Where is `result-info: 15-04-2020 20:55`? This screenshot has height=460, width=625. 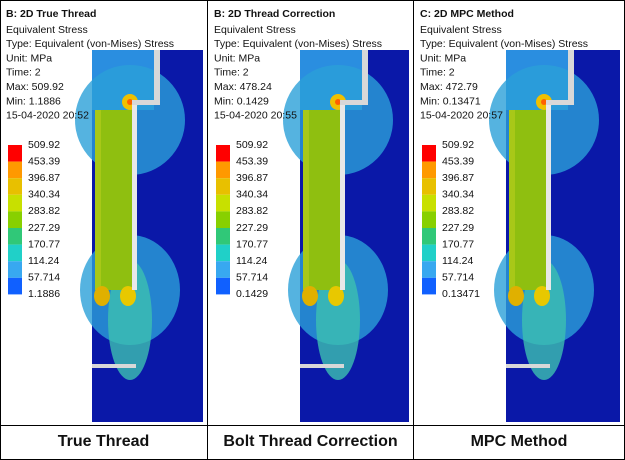
result-info: 15-04-2020 20:55 is located at coordinates (255, 116).